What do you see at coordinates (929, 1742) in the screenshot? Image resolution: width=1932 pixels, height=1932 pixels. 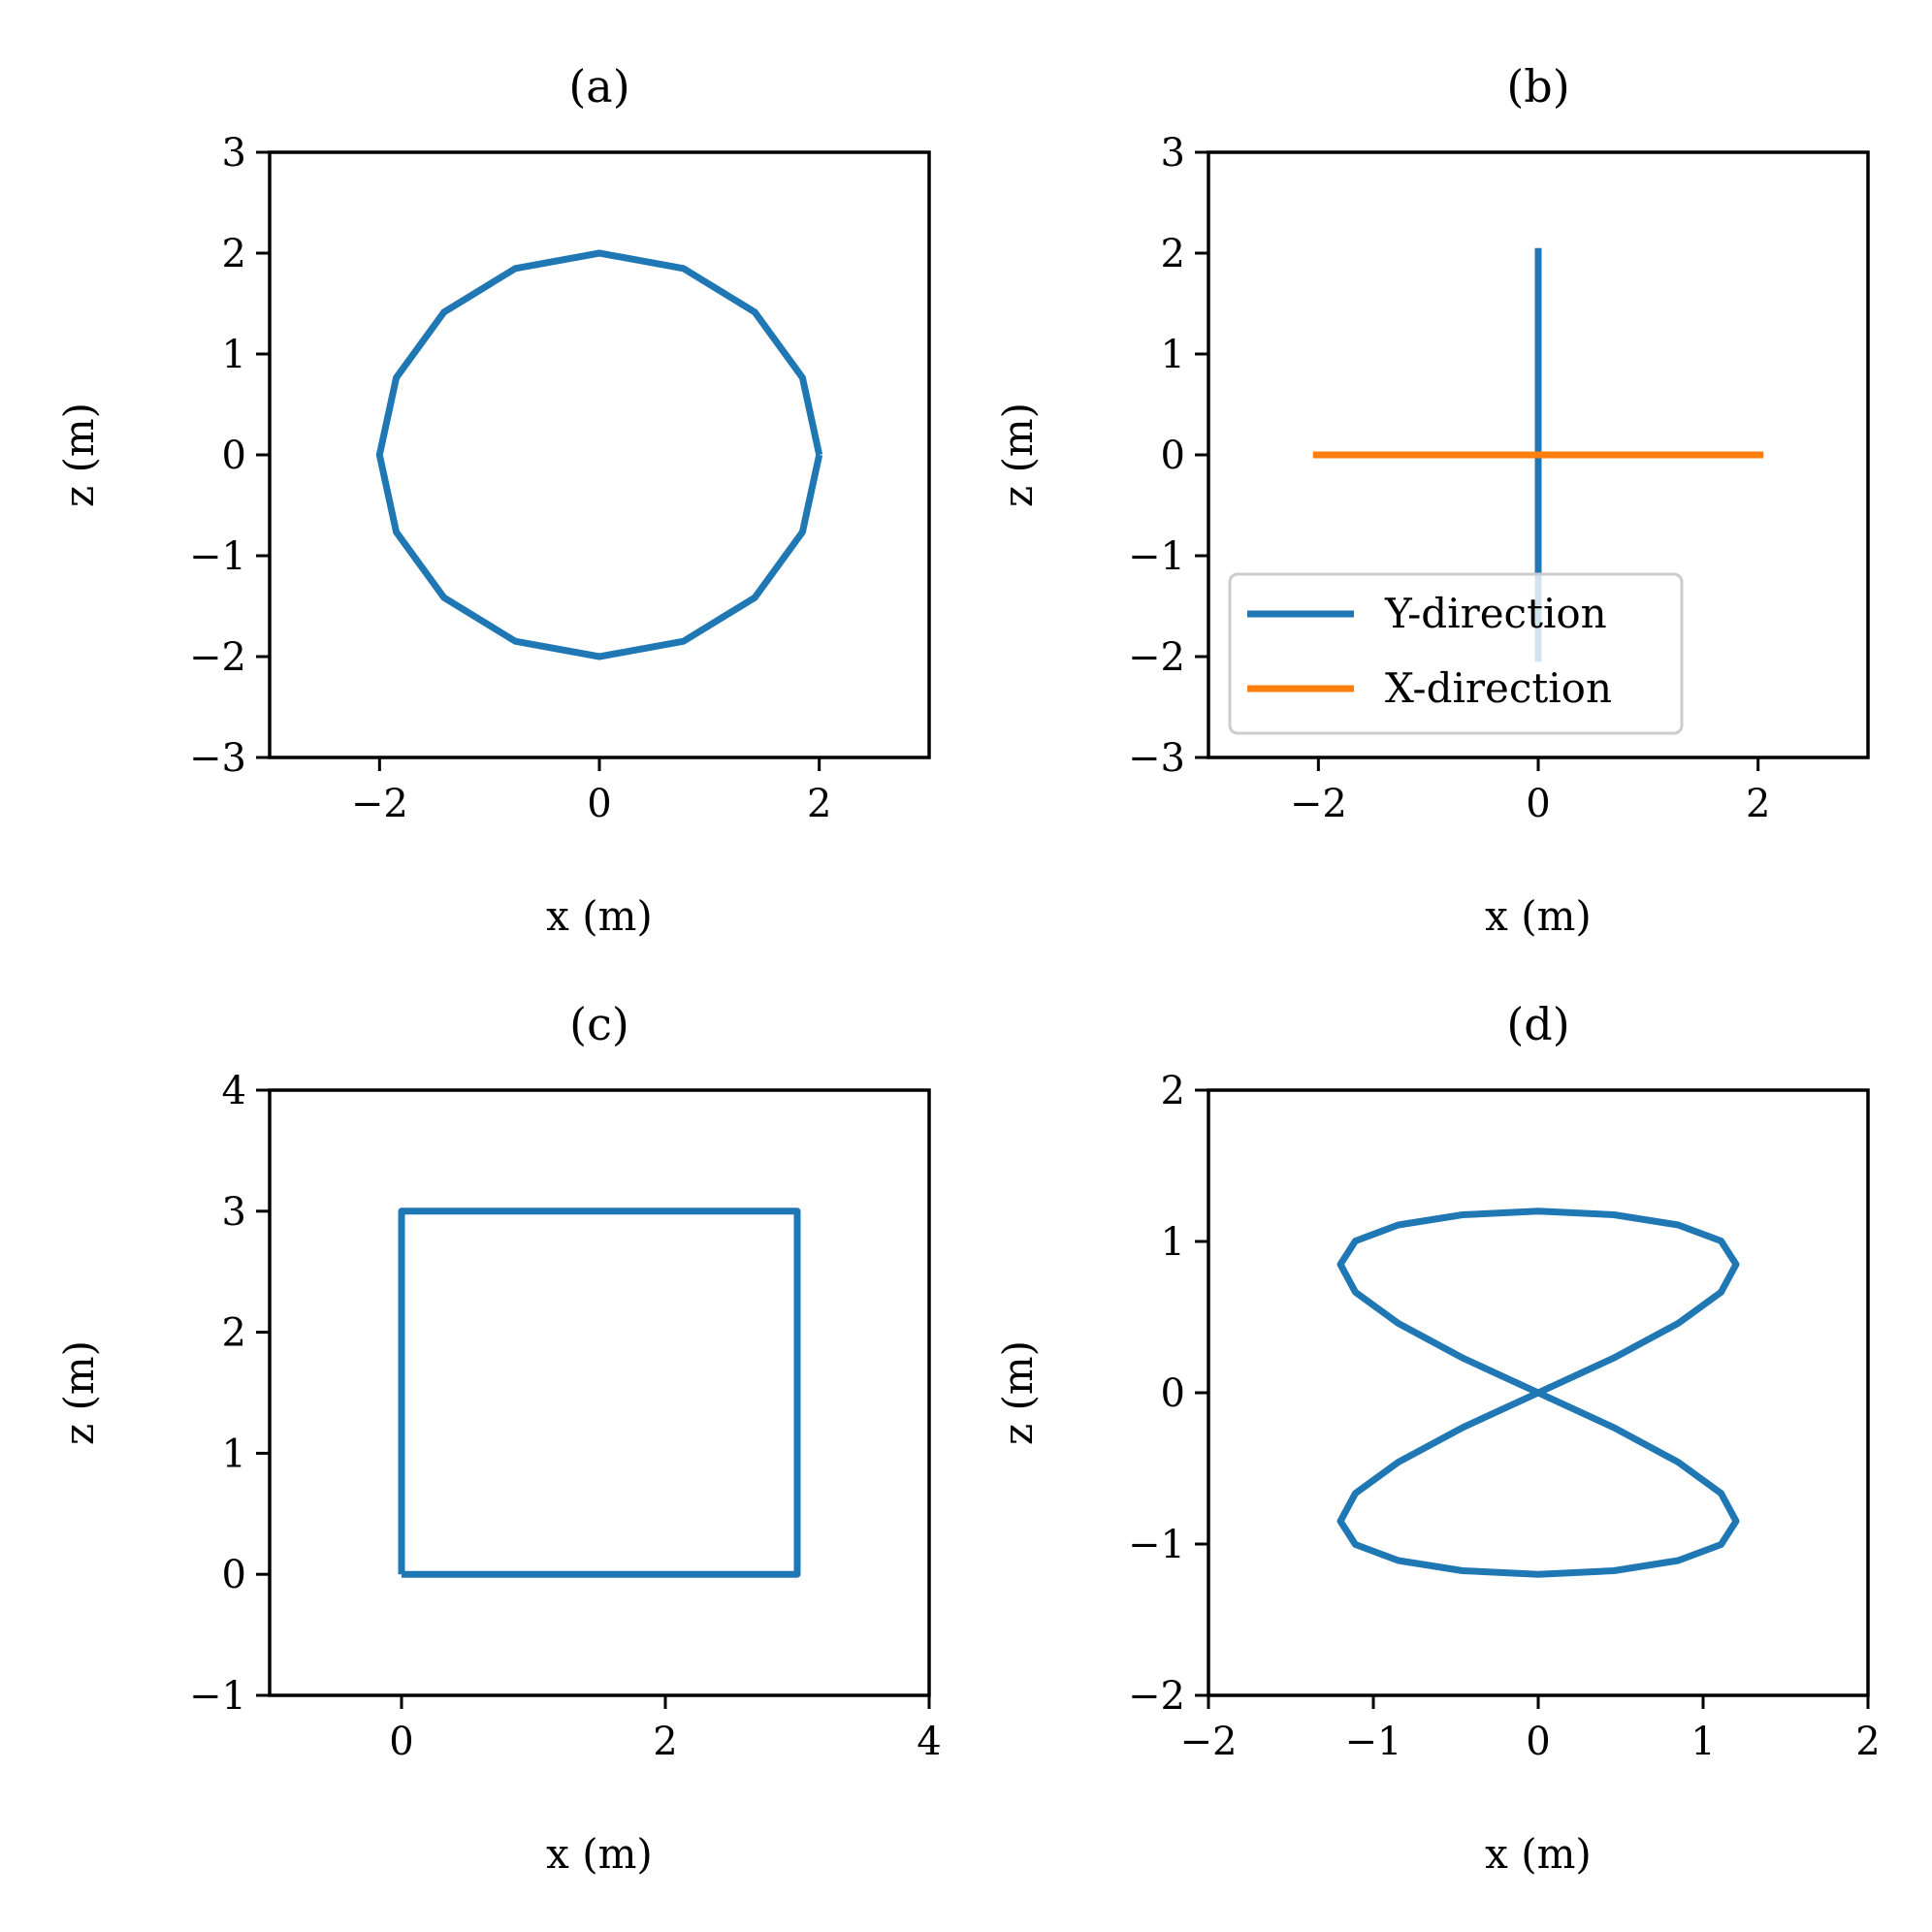 I see `chart-c-xtick-label: 4` at bounding box center [929, 1742].